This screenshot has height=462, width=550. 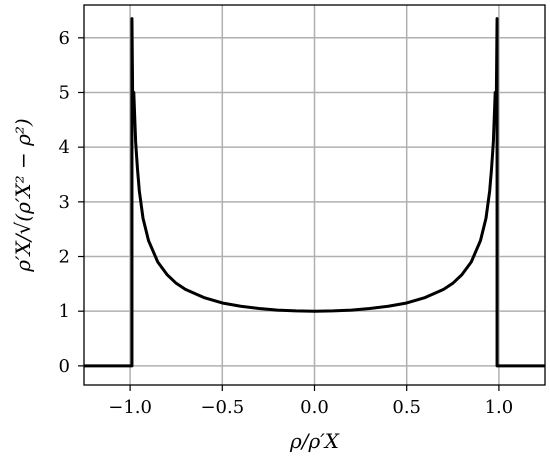 I want to click on x-tick-label: −0.5, so click(x=222, y=407).